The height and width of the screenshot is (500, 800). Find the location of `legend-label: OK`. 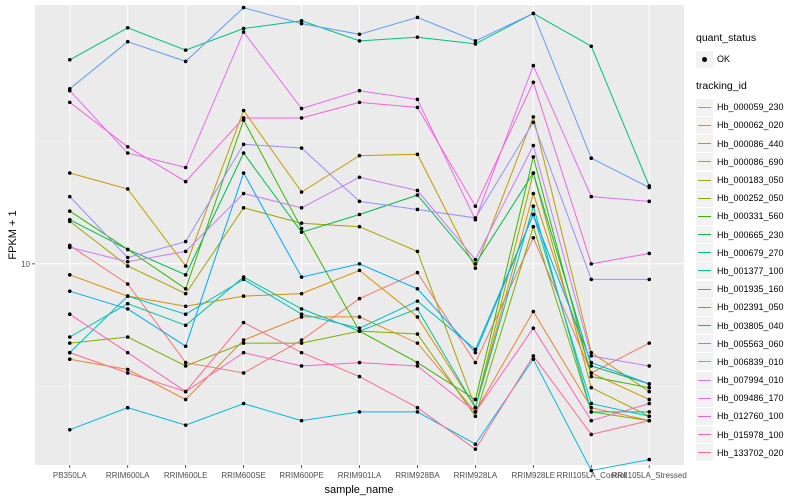

legend-label: OK is located at coordinates (724, 59).